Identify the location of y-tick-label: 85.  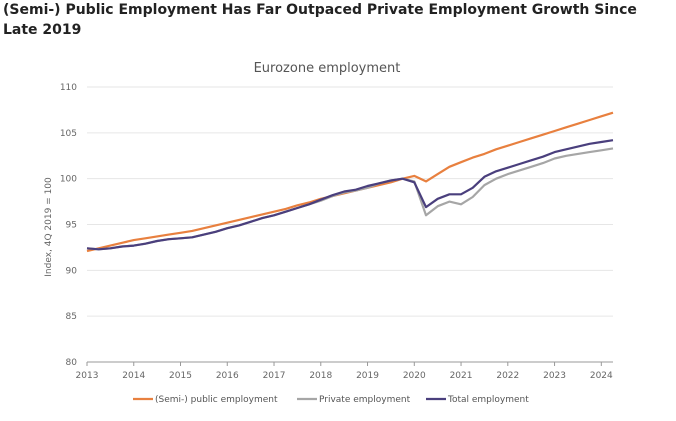
(71, 317).